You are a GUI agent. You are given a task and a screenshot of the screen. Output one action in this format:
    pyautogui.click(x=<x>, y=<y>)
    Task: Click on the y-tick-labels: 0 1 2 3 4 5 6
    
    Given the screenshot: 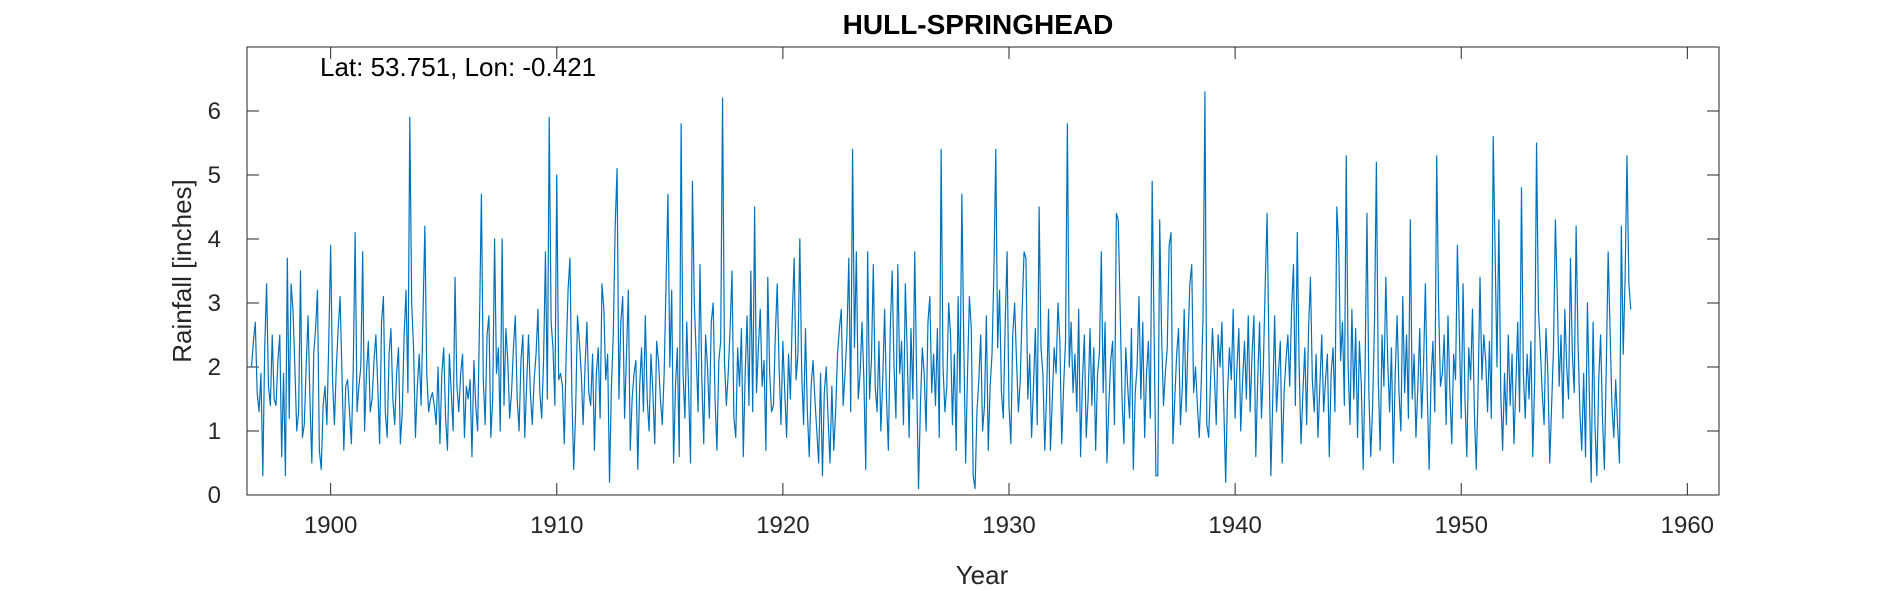 What is the action you would take?
    pyautogui.click(x=214, y=303)
    